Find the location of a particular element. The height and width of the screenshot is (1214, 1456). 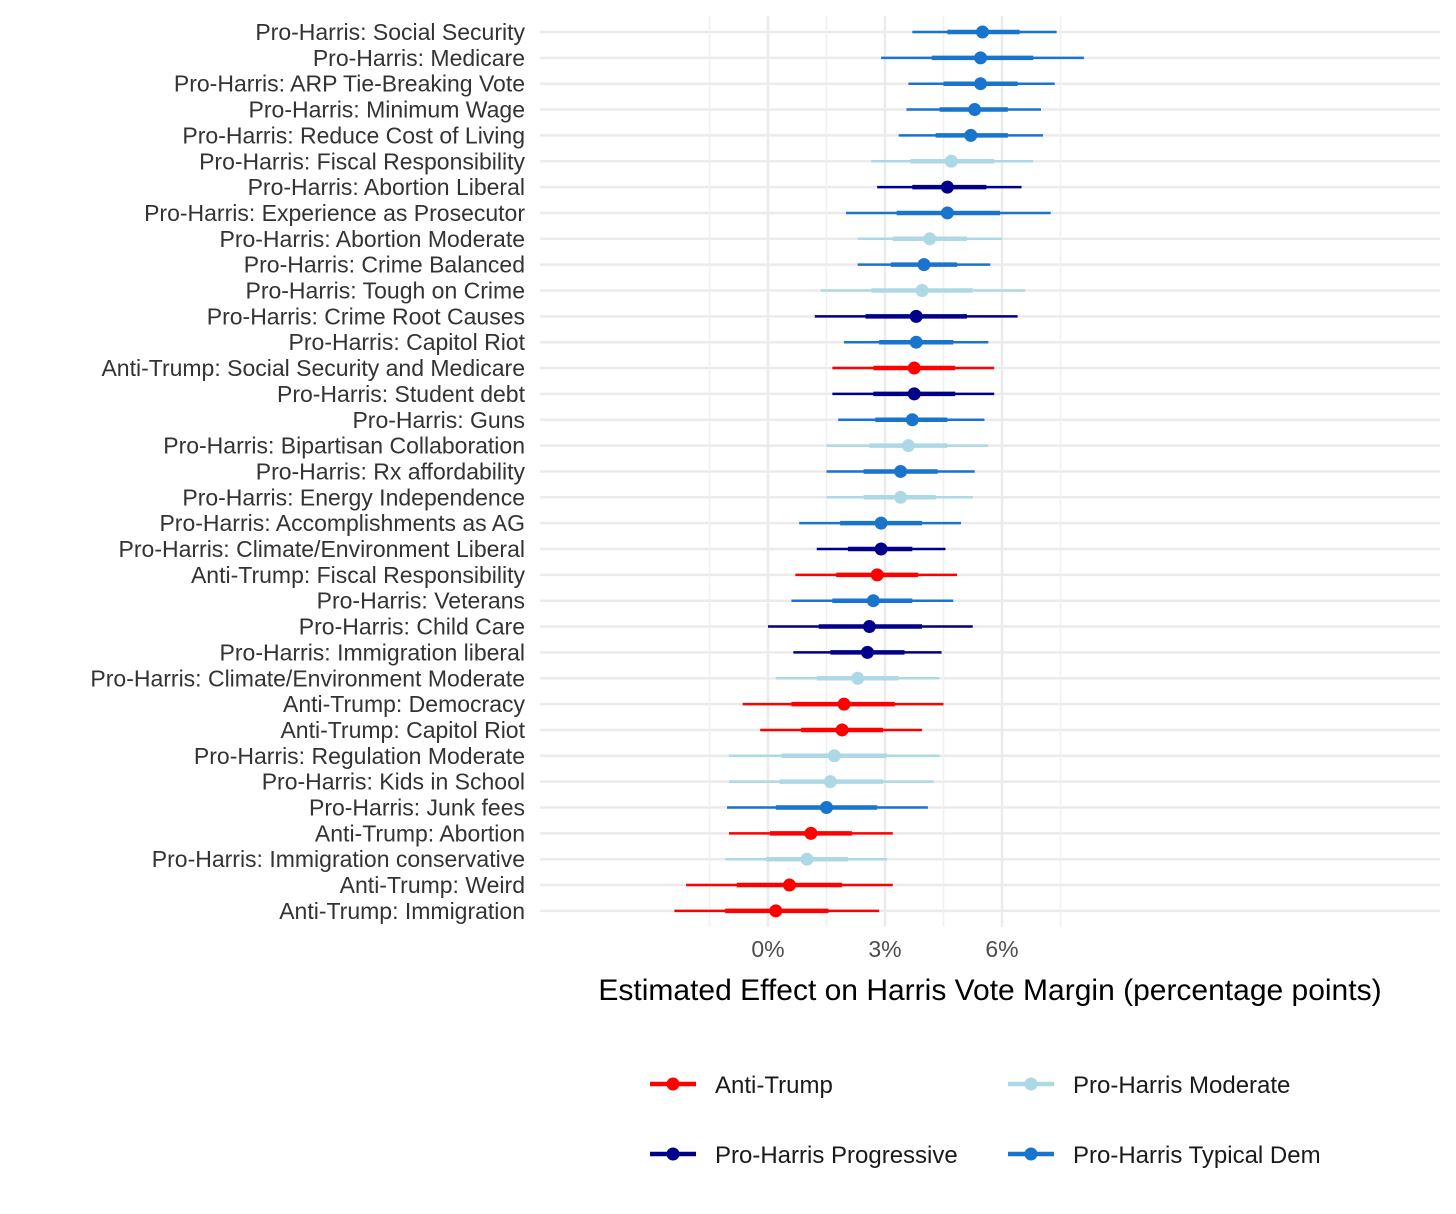

category-label: Pro-Harris: Crime Root Causes is located at coordinates (366, 316).